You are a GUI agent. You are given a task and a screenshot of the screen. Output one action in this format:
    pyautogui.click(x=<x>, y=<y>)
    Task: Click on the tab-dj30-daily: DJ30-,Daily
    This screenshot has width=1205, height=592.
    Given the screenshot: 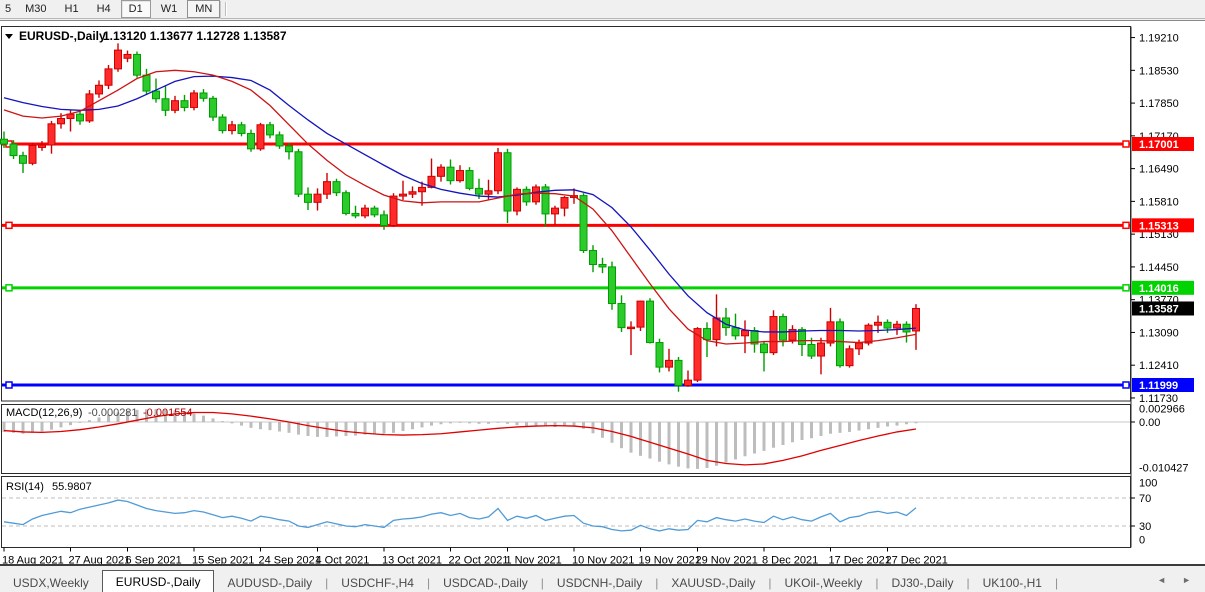 What is the action you would take?
    pyautogui.click(x=922, y=583)
    